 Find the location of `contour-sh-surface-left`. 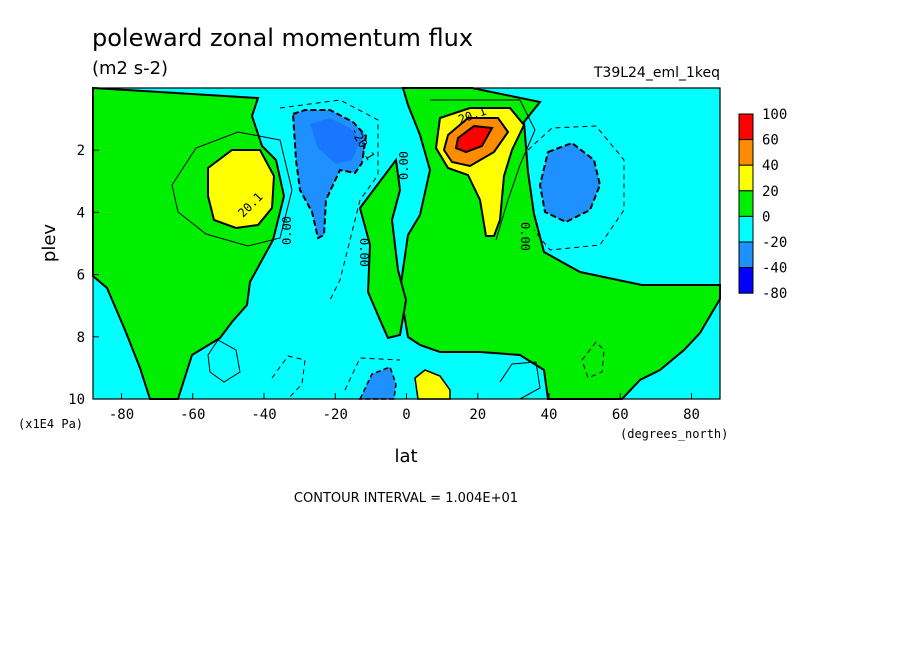

contour-sh-surface-left is located at coordinates (224, 361).